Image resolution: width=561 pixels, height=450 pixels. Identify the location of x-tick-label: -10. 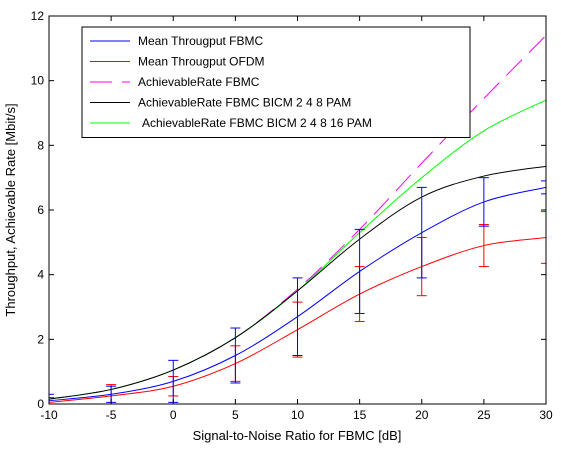
(49, 415).